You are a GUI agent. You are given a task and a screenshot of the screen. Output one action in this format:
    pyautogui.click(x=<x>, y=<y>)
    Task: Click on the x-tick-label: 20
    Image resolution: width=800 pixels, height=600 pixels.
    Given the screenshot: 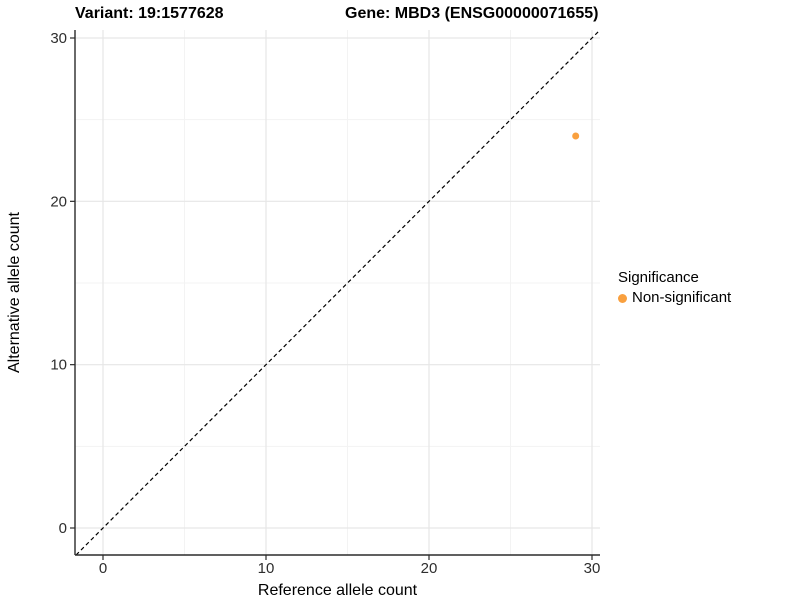 What is the action you would take?
    pyautogui.click(x=429, y=568)
    